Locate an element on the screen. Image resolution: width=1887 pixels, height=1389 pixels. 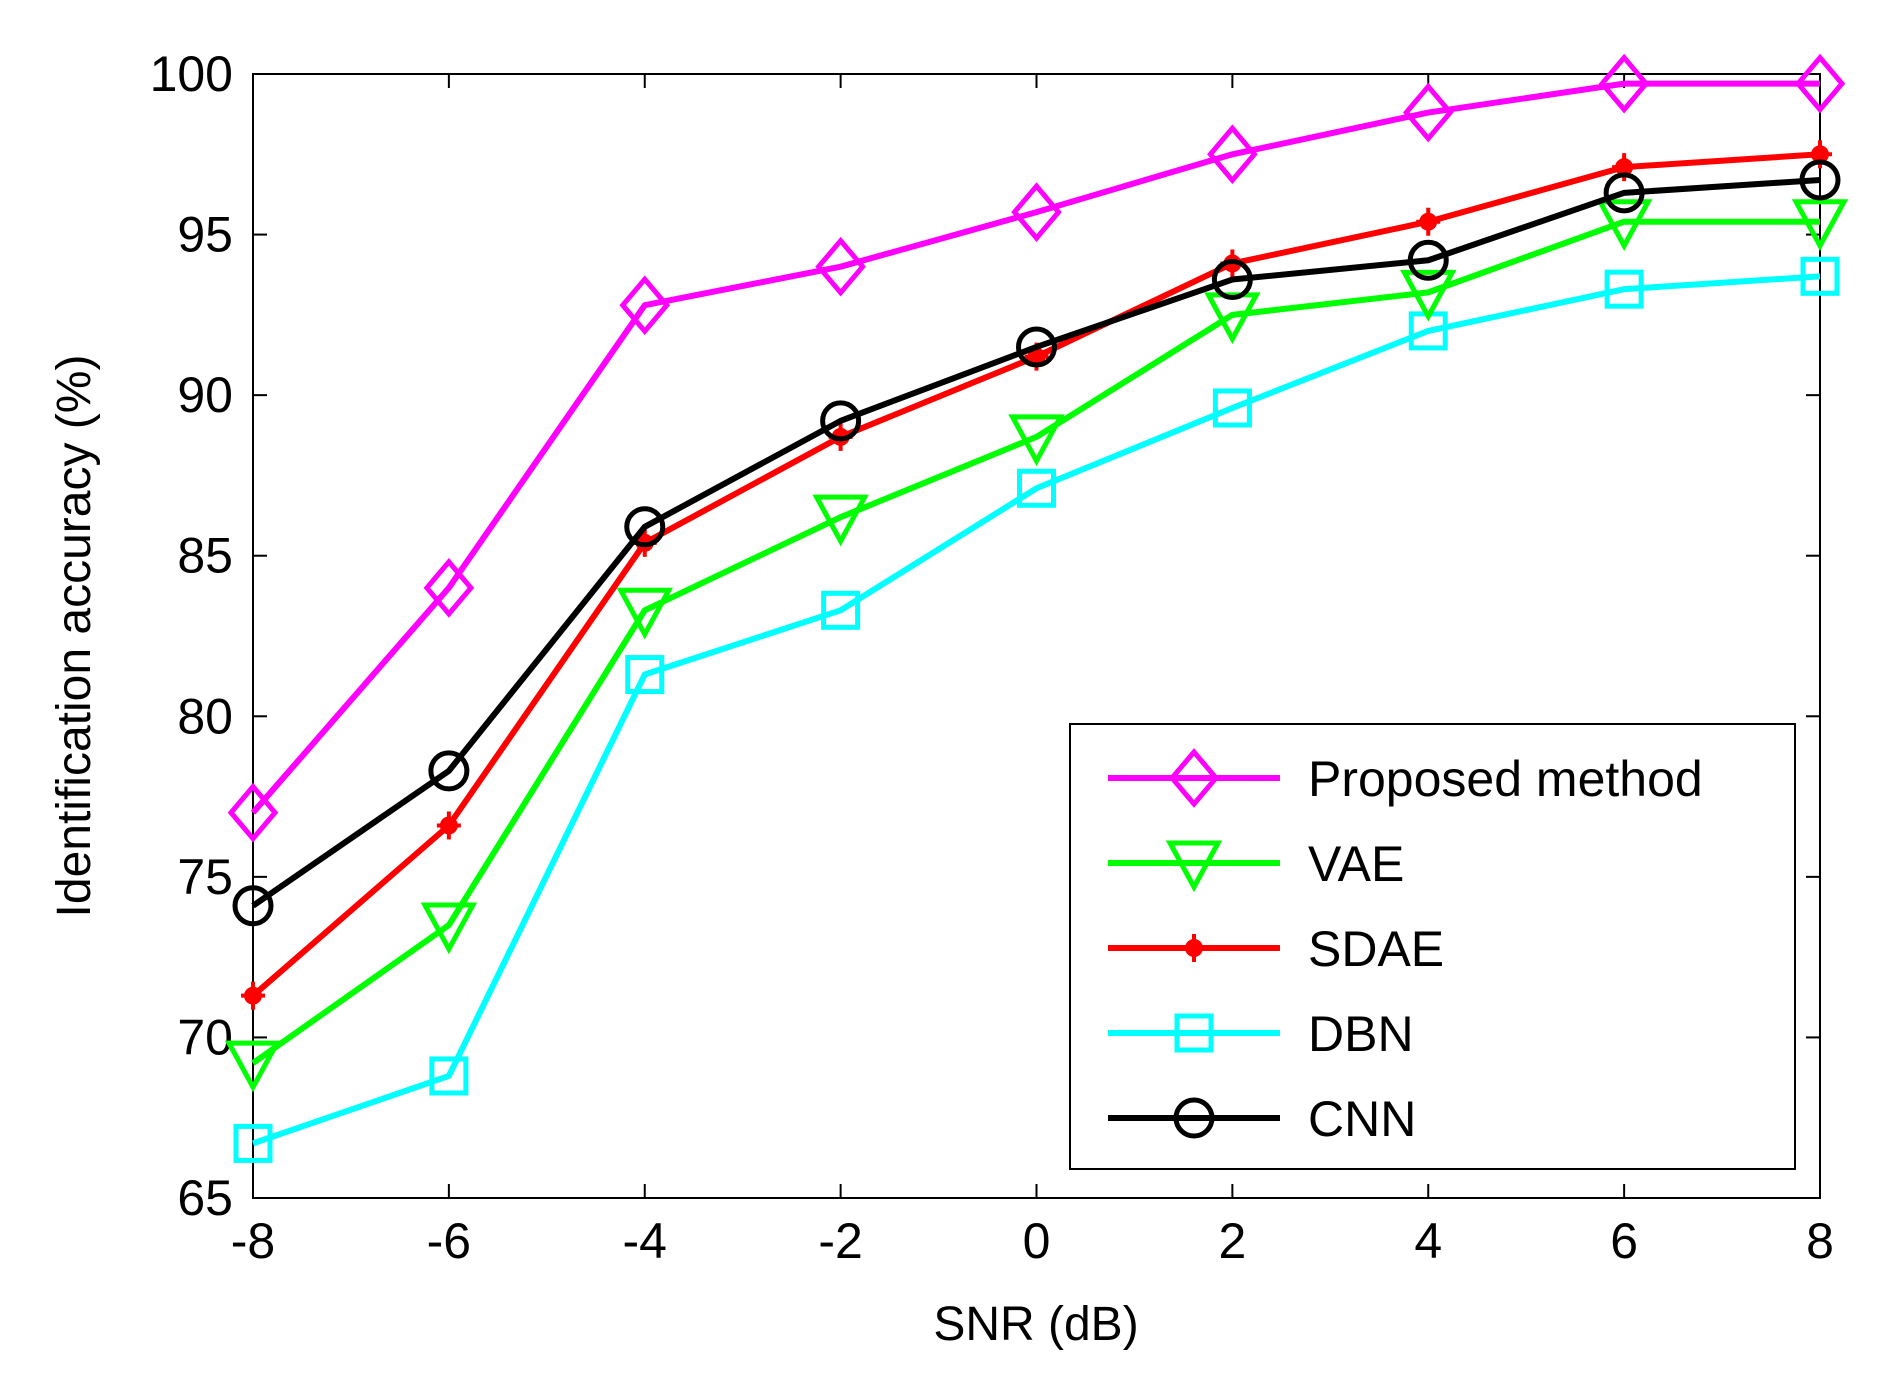
x-tick-label: -6 is located at coordinates (449, 1241).